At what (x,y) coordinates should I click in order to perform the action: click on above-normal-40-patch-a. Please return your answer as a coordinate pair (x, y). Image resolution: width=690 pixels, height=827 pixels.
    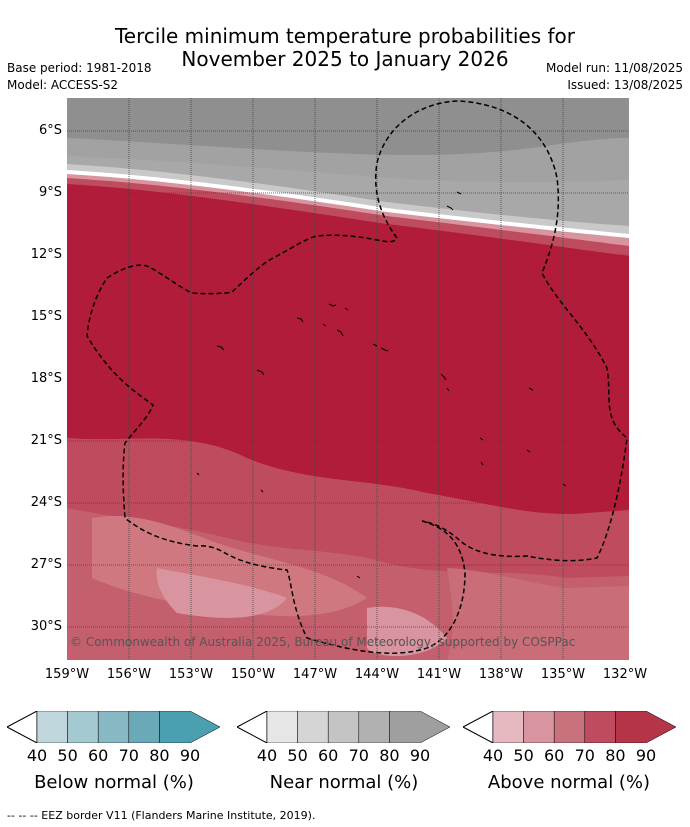
    Looking at the image, I should click on (221, 593).